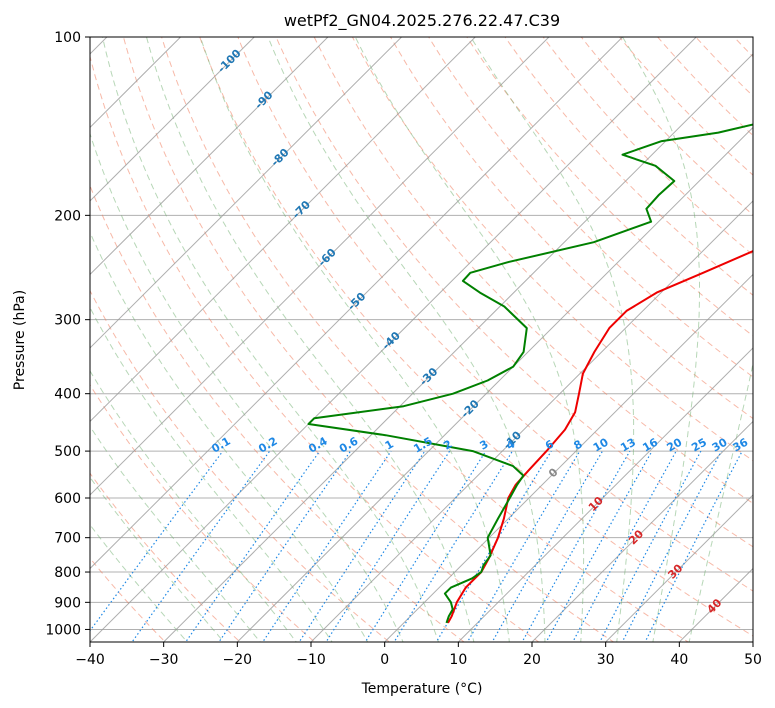 Image resolution: width=775 pixels, height=708 pixels. What do you see at coordinates (20, 340) in the screenshot?
I see `y-axis-title: Pressure (hPa)` at bounding box center [20, 340].